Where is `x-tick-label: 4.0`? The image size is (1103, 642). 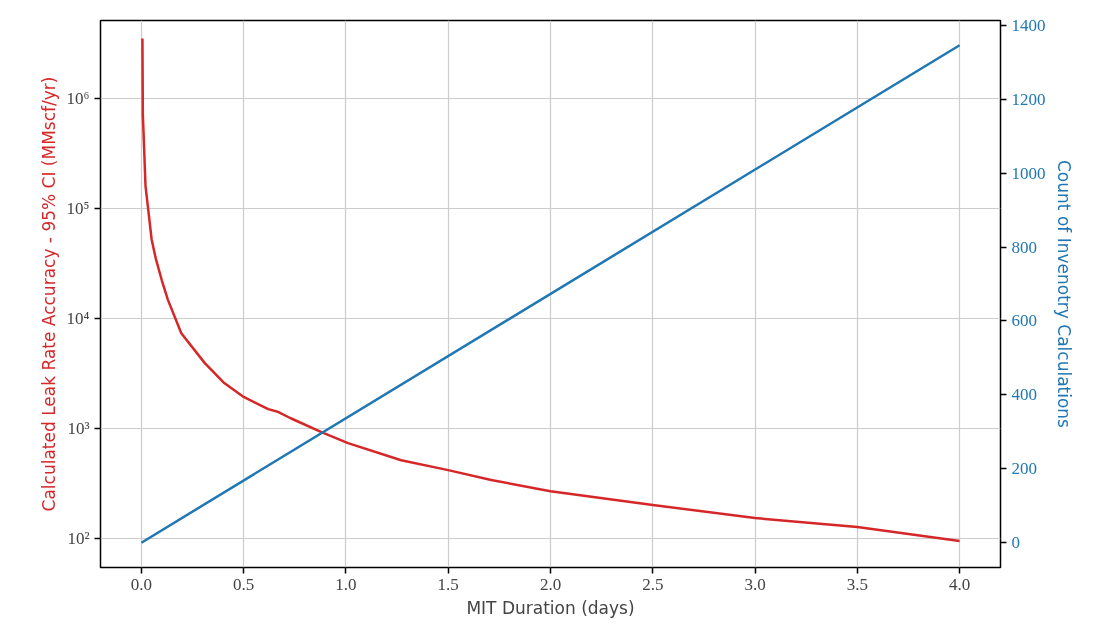 x-tick-label: 4.0 is located at coordinates (959, 584).